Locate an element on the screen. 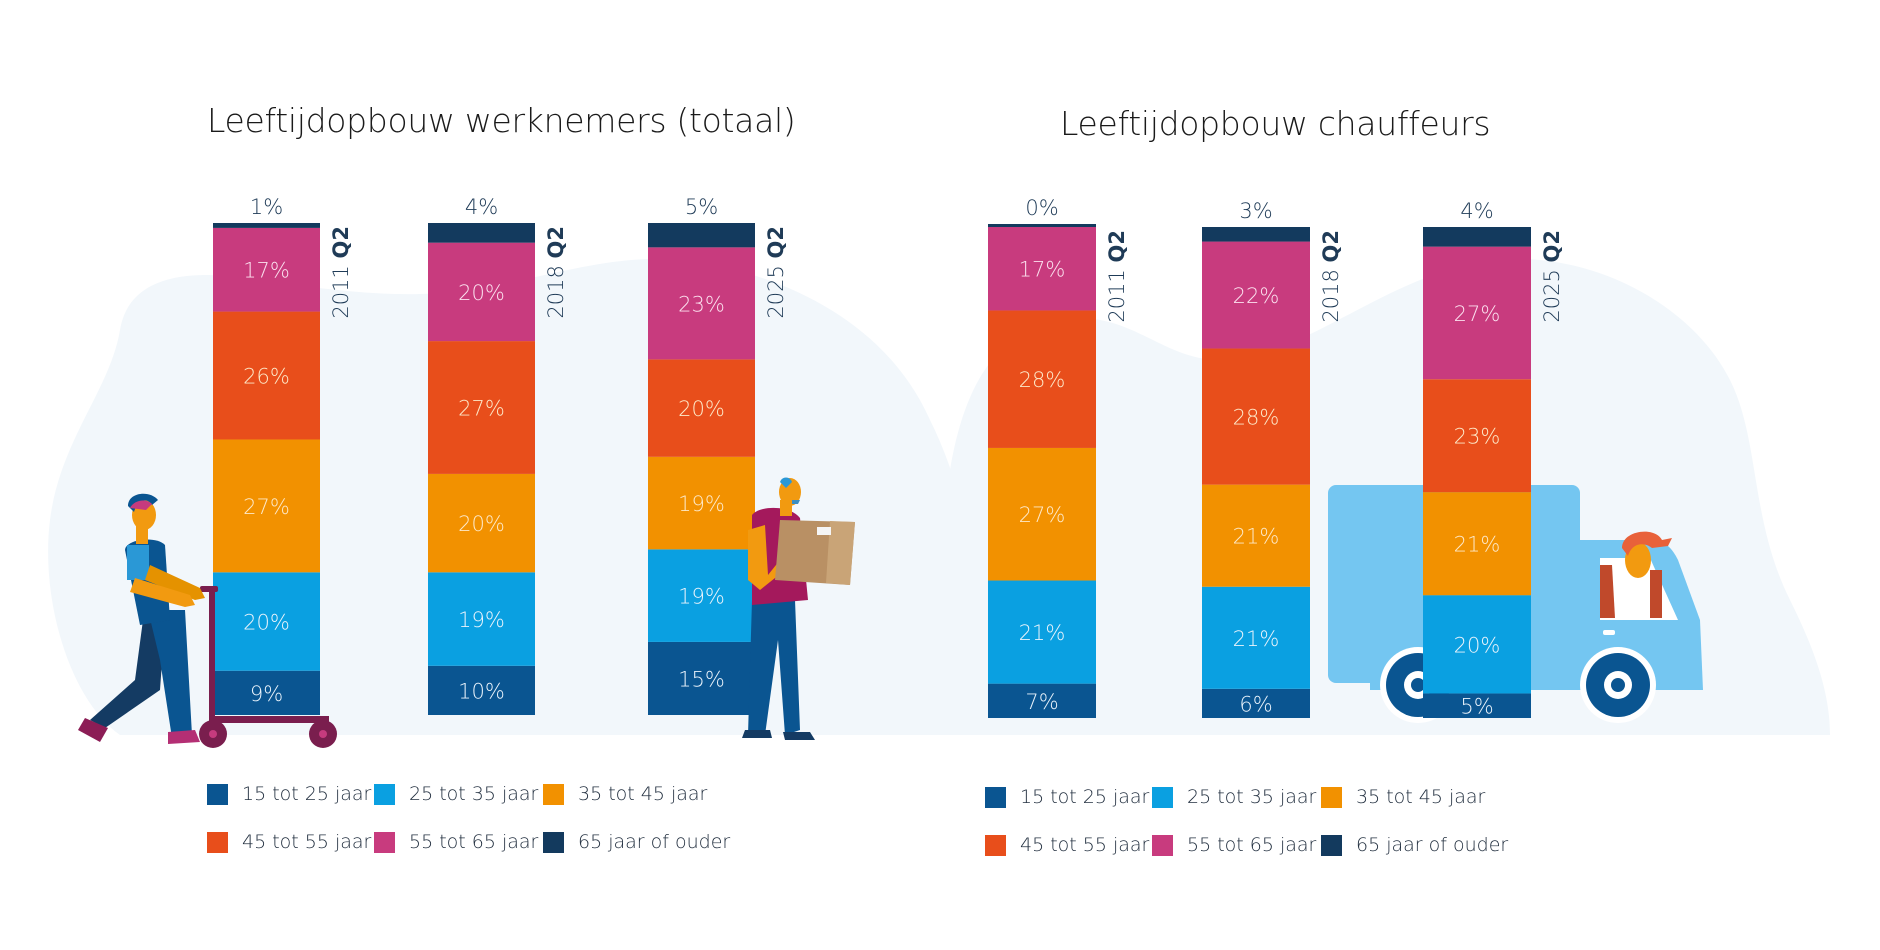 This screenshot has height=950, width=1880. data-label: 17% is located at coordinates (1042, 270).